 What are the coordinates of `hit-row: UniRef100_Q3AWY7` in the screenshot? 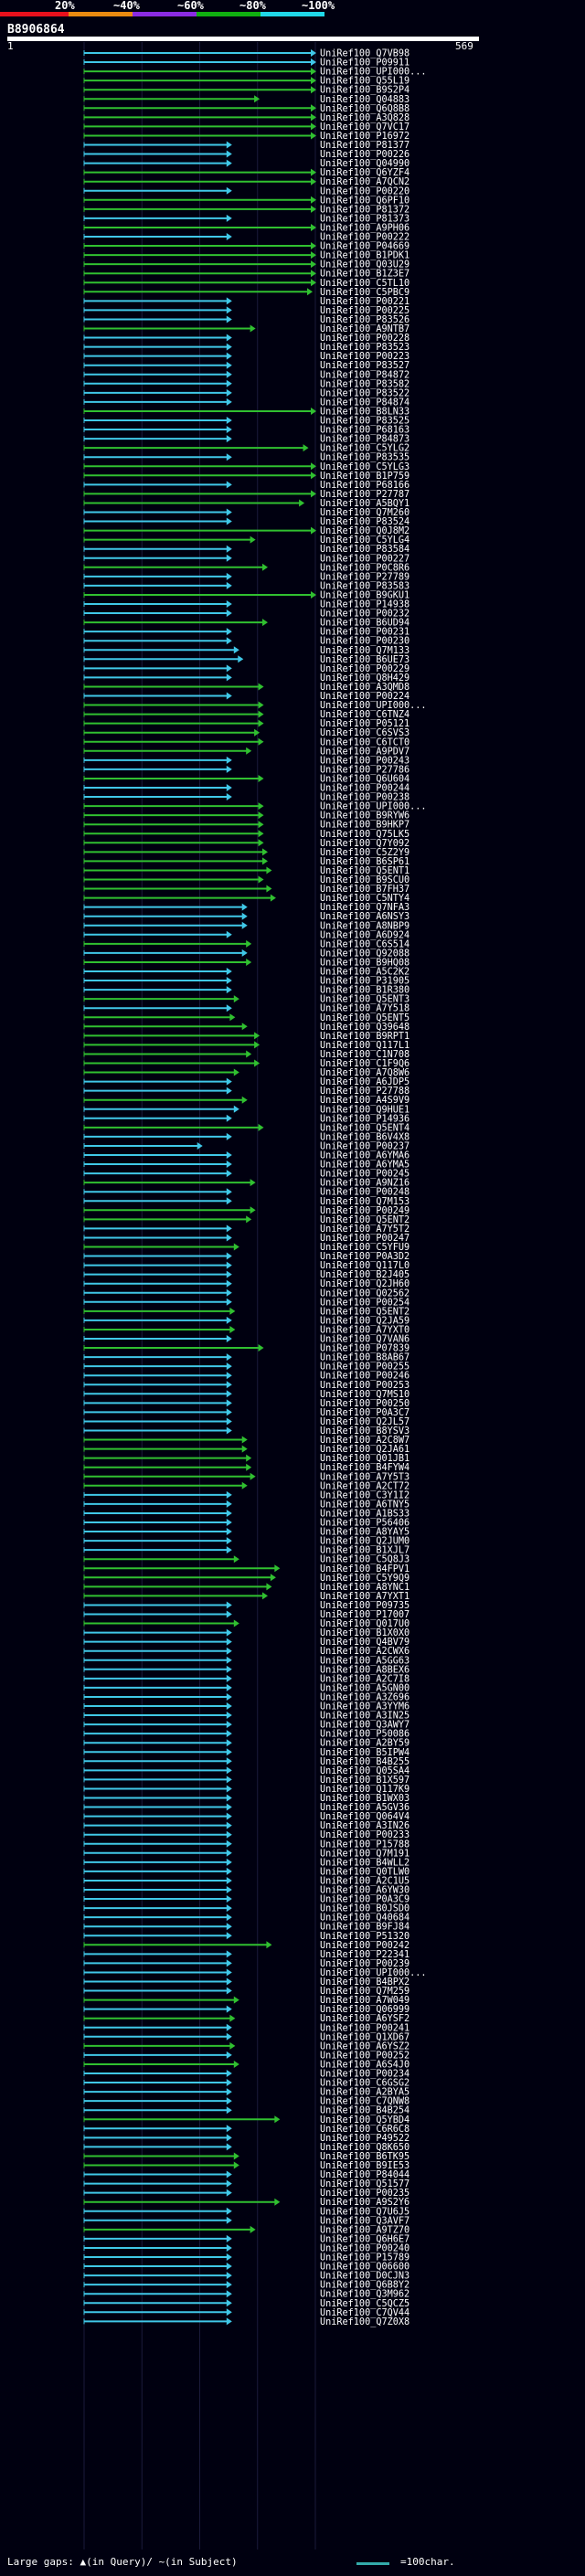 It's located at (246, 1726).